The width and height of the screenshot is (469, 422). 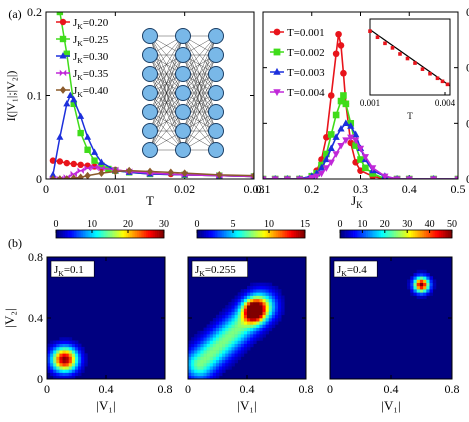 What do you see at coordinates (63, 90) in the screenshot?
I see `legend-marker` at bounding box center [63, 90].